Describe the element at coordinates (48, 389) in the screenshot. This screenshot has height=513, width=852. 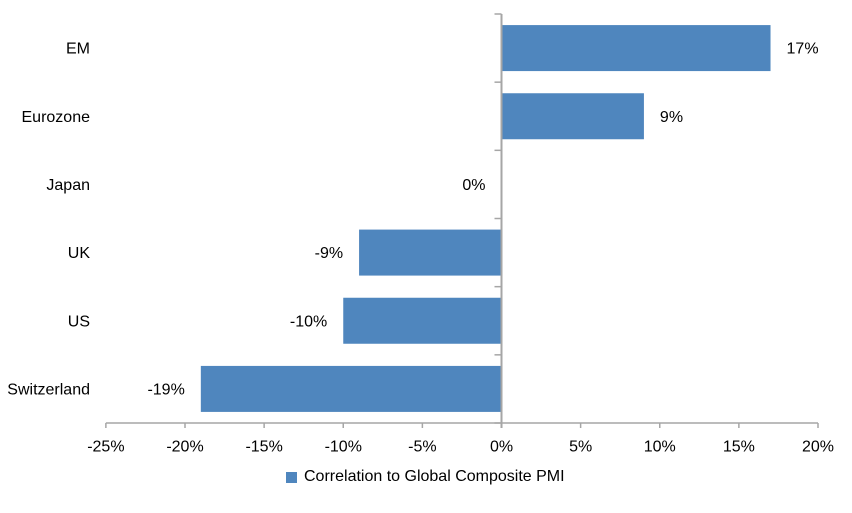
I see `category-label: Switzerland` at that location.